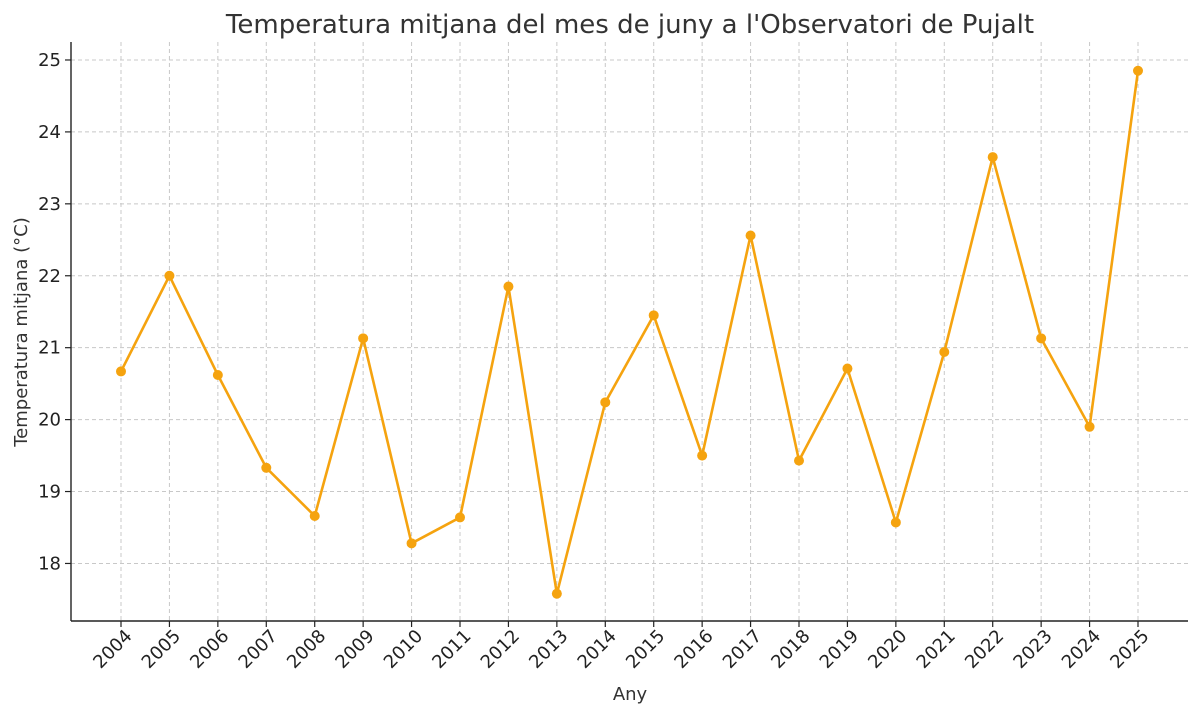 The image size is (1200, 716). Describe the element at coordinates (742, 649) in the screenshot. I see `x-tick-label: 2017` at that location.